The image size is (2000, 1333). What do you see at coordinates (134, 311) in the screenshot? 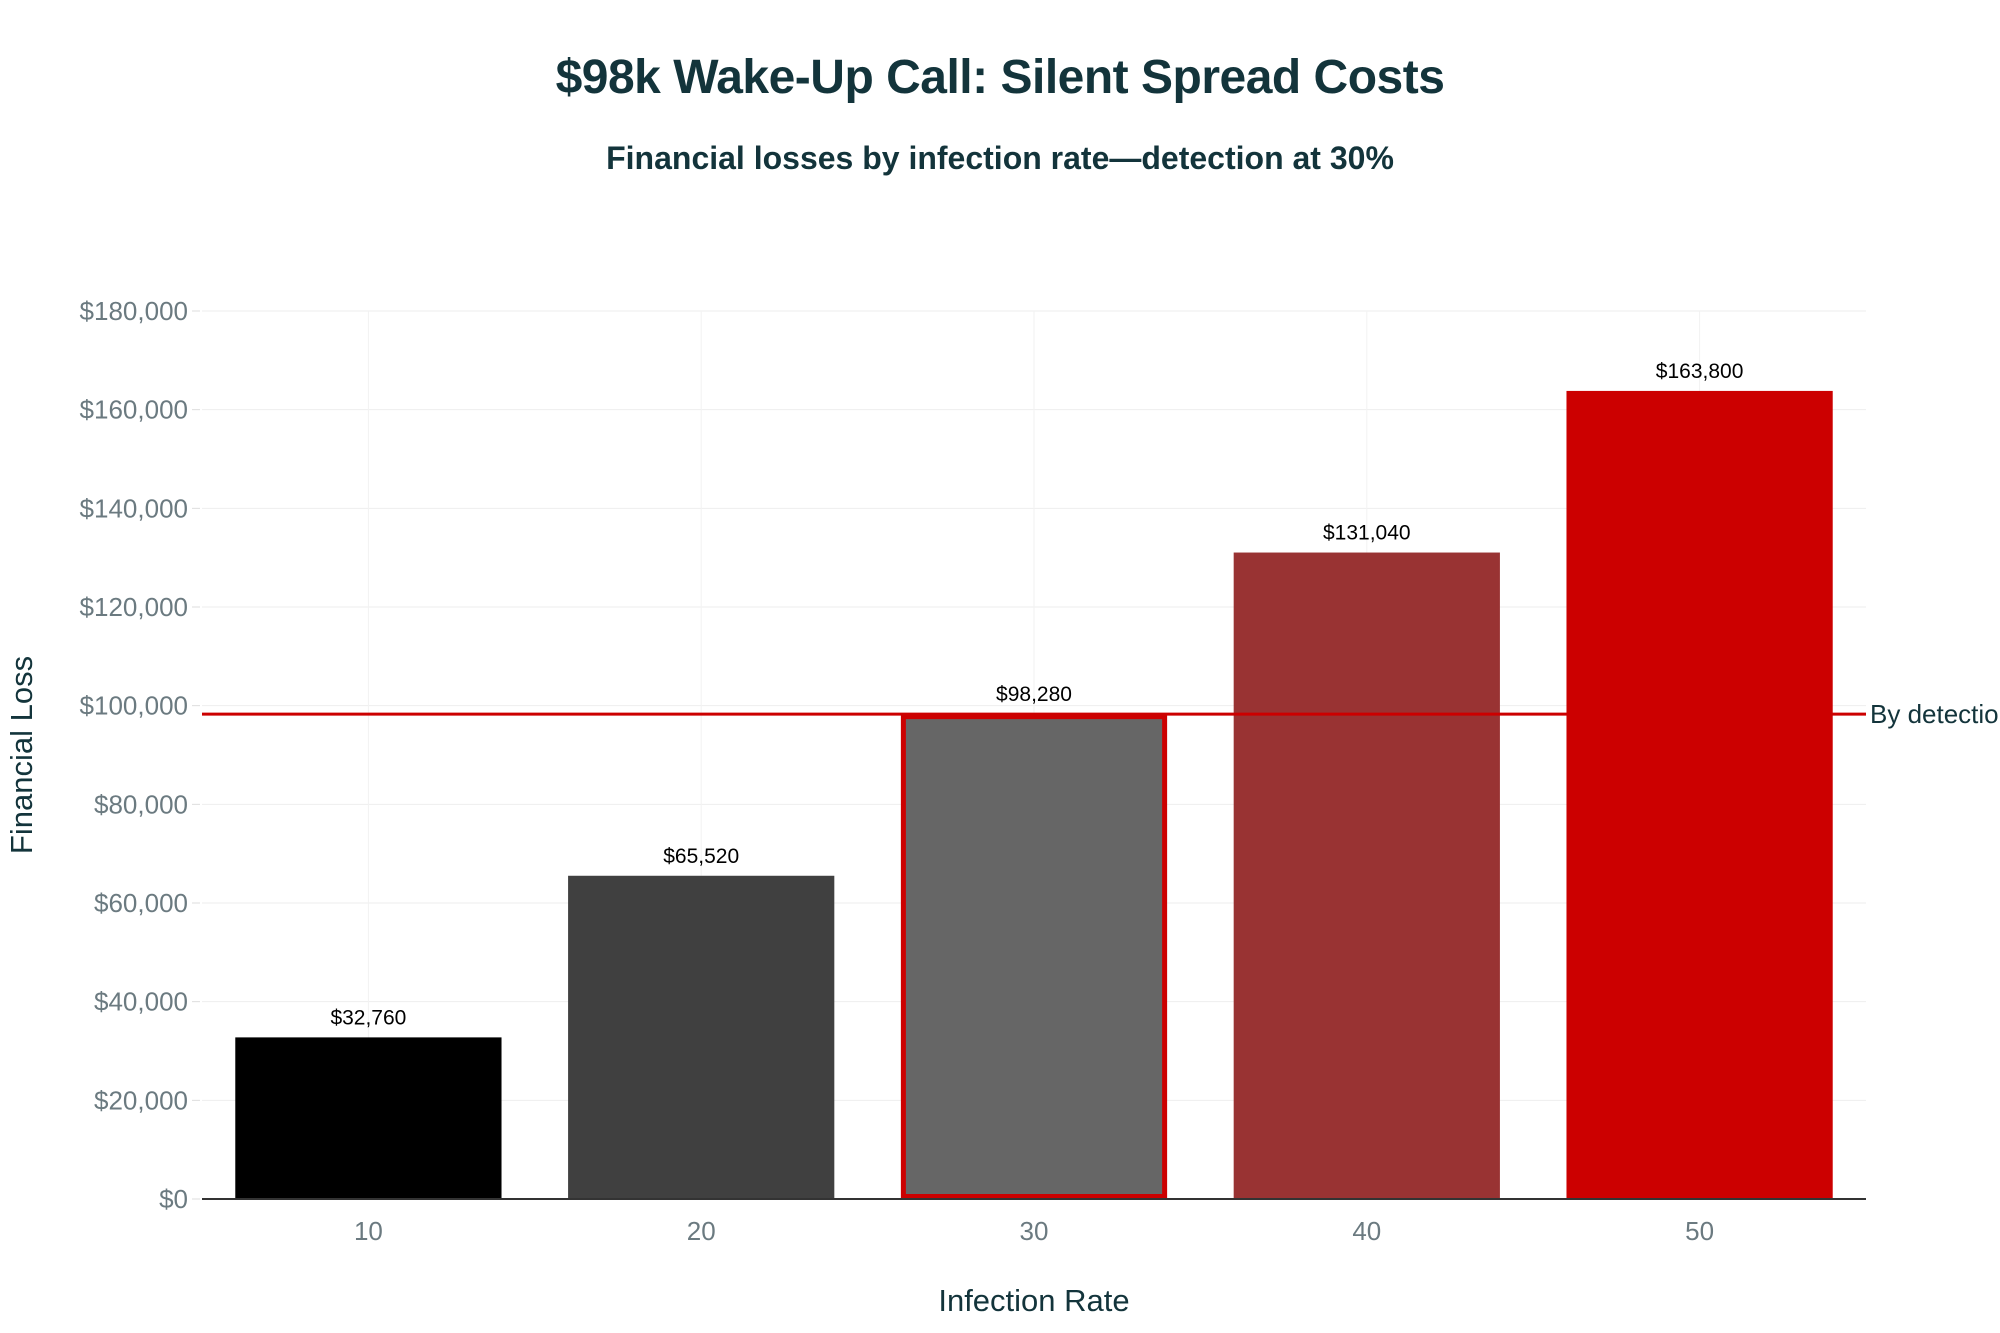
I see `y-tick-label: $180,000` at bounding box center [134, 311].